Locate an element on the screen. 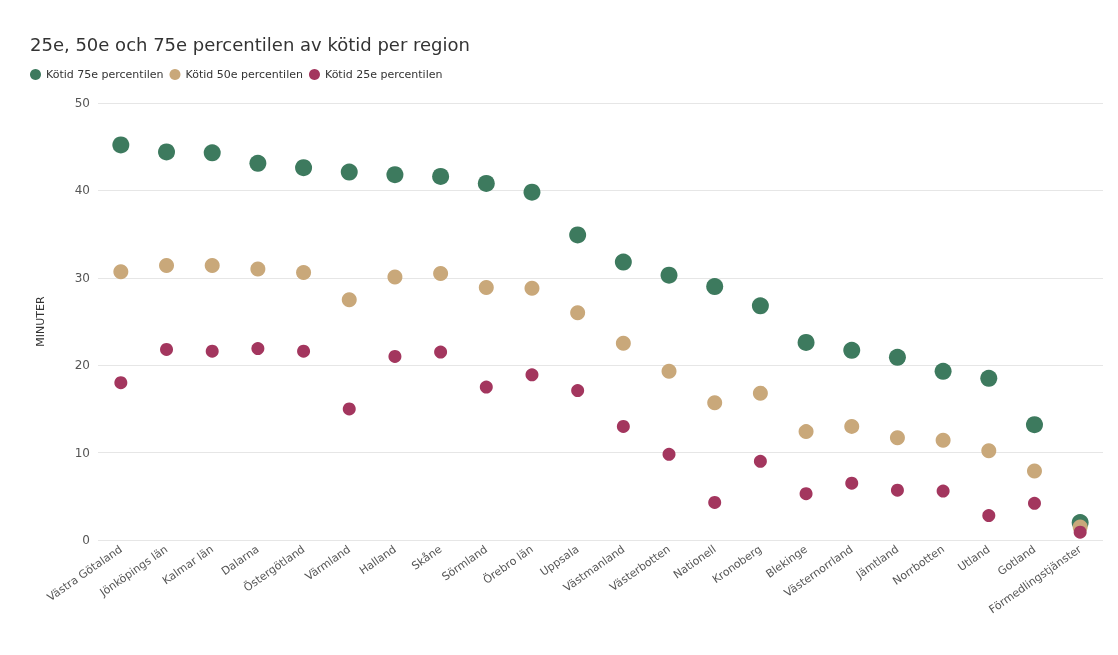  chart-title: 25e, 50e och 75e percentilen av kötid per region is located at coordinates (250, 44).